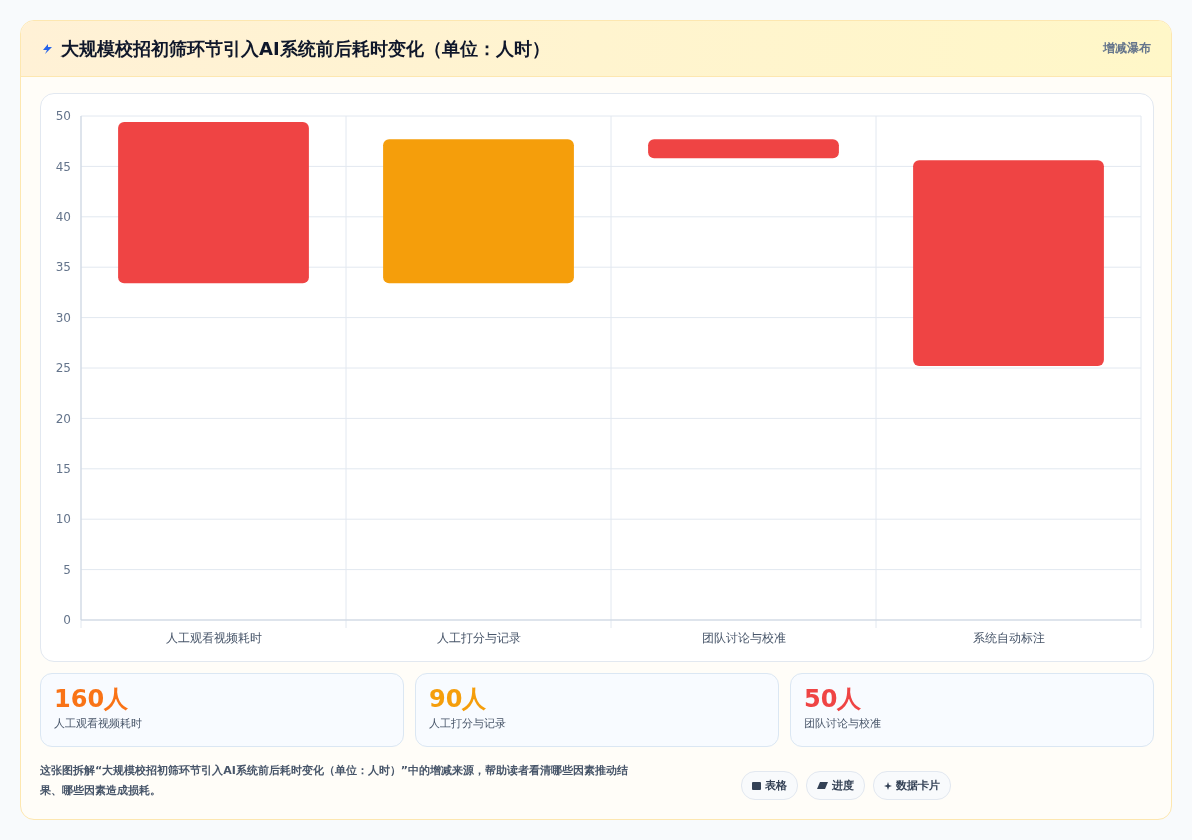 The width and height of the screenshot is (1192, 840). Describe the element at coordinates (63, 116) in the screenshot. I see `y-tick-label: 50` at that location.